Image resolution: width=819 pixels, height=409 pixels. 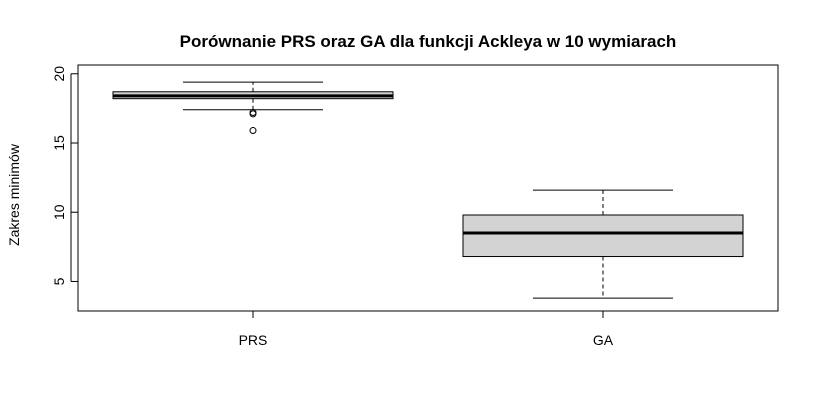 I want to click on y-tick-label: 15, so click(x=59, y=143).